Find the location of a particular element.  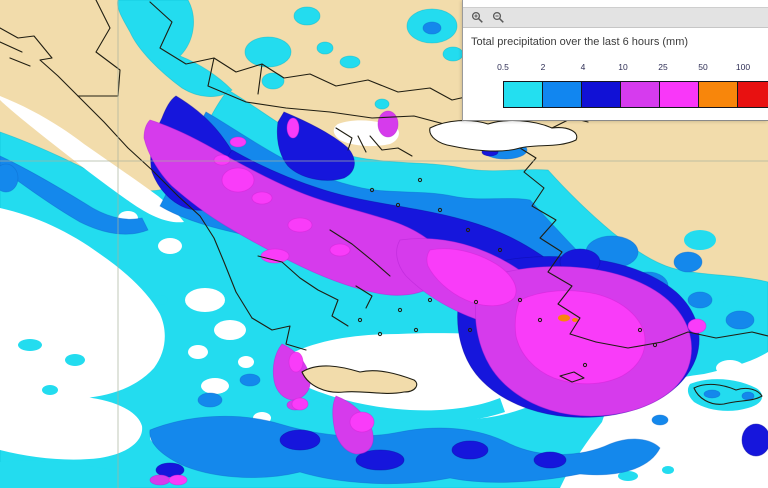

scale-label: 2 is located at coordinates (543, 67).